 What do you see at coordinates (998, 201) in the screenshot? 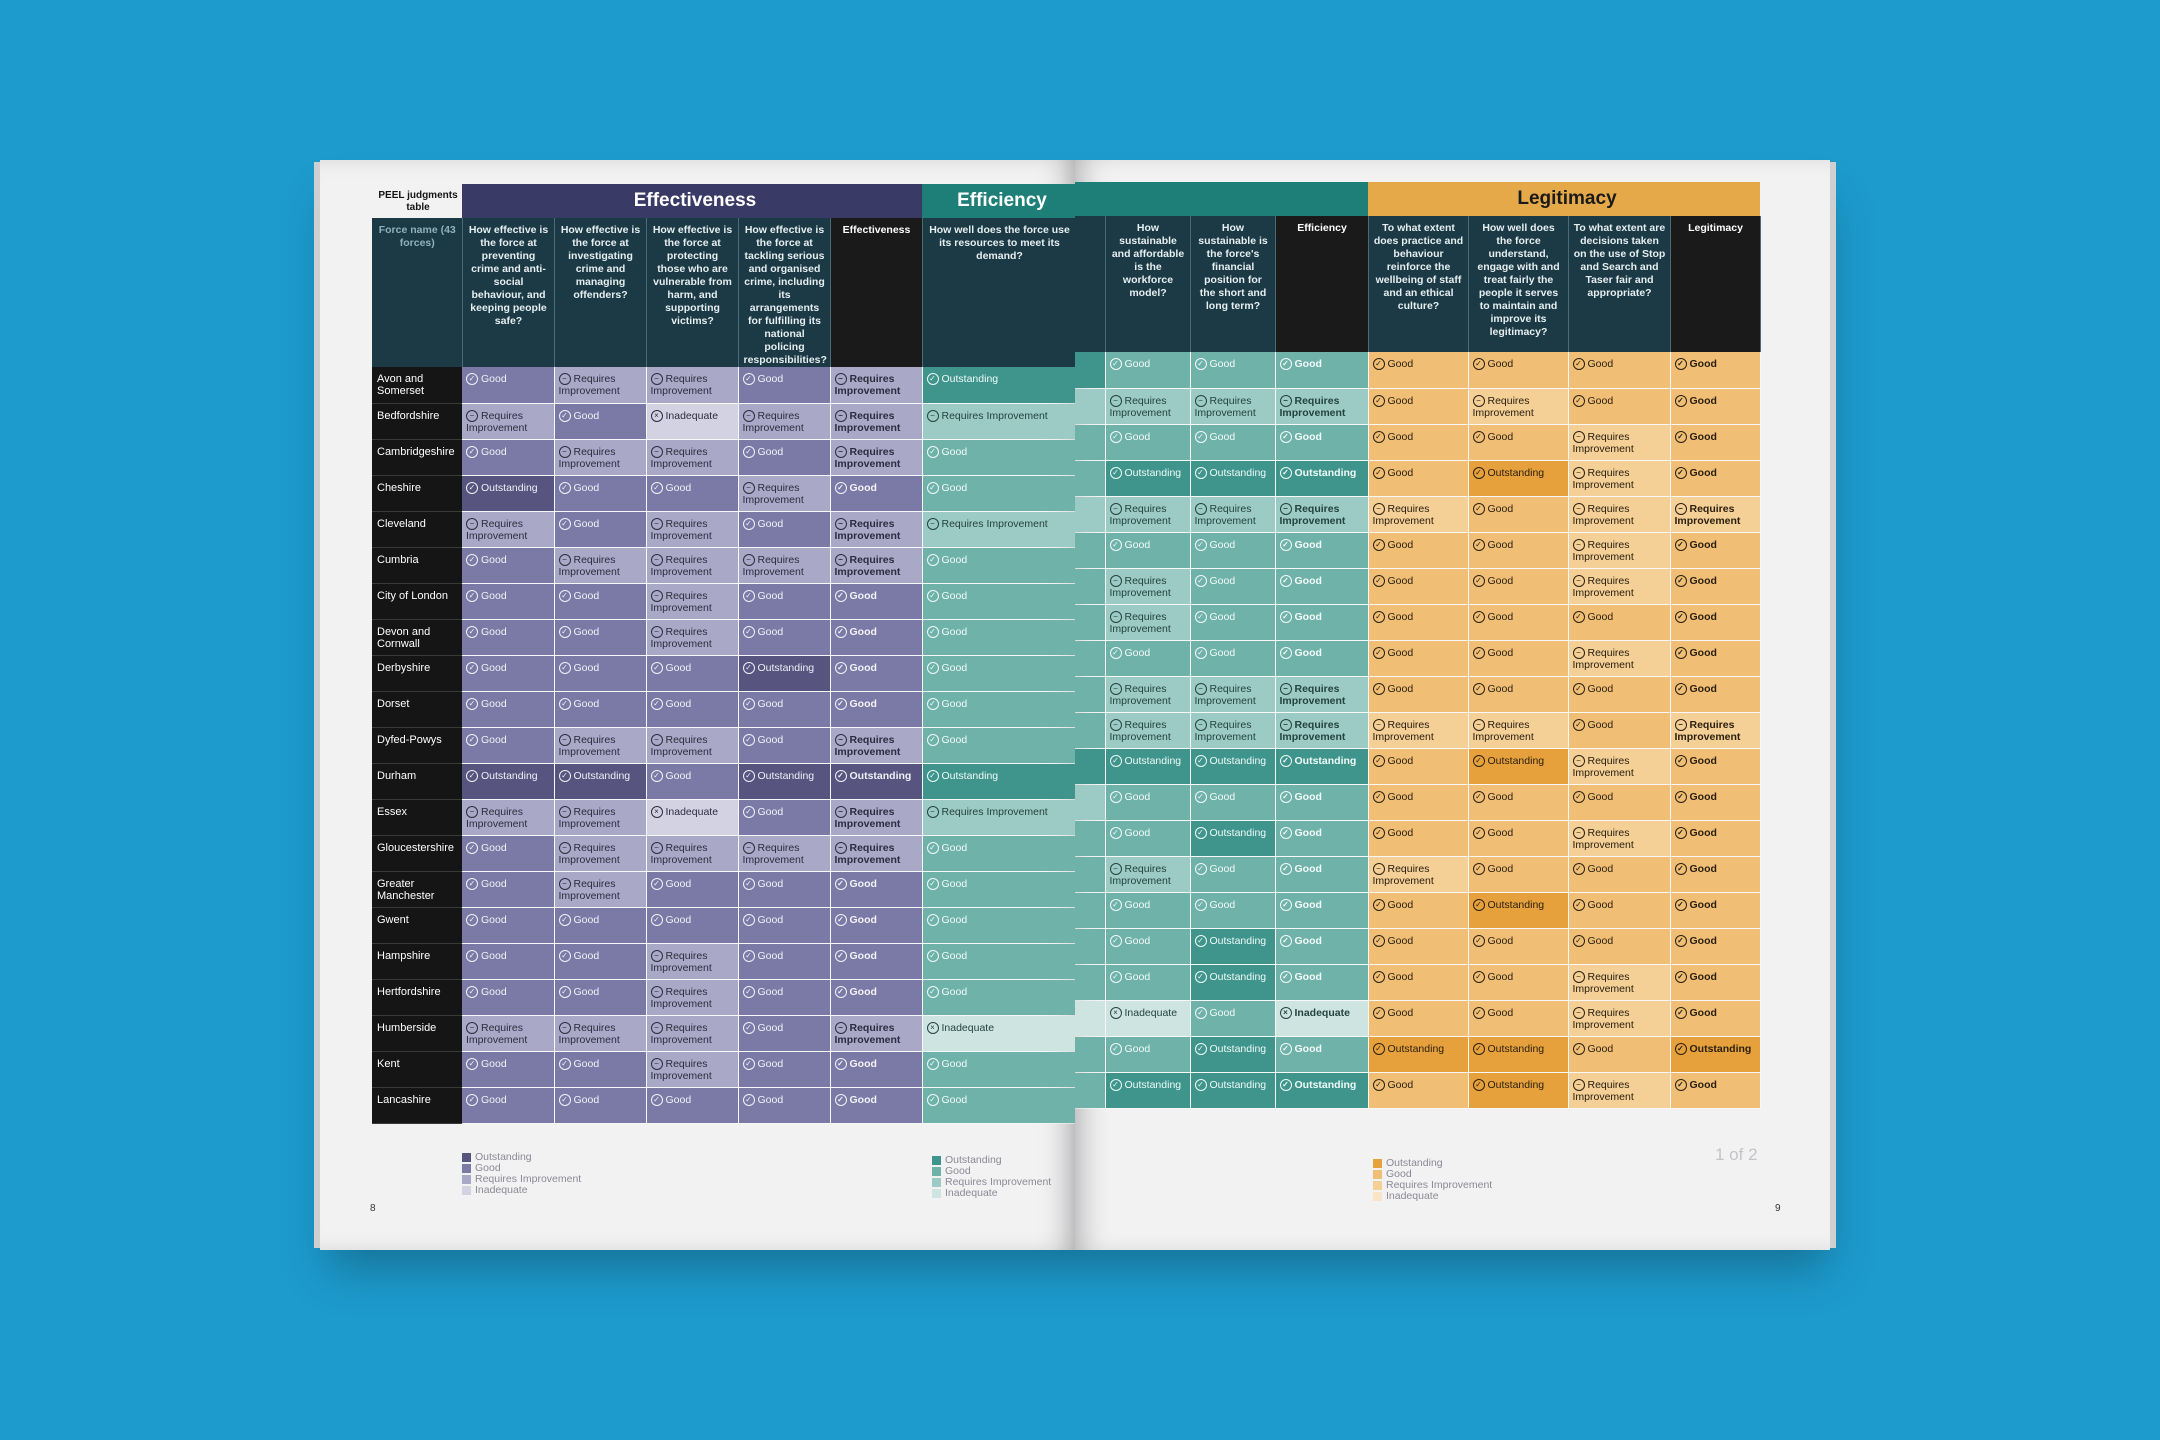
I see `band-efficiency: Efficiency` at bounding box center [998, 201].